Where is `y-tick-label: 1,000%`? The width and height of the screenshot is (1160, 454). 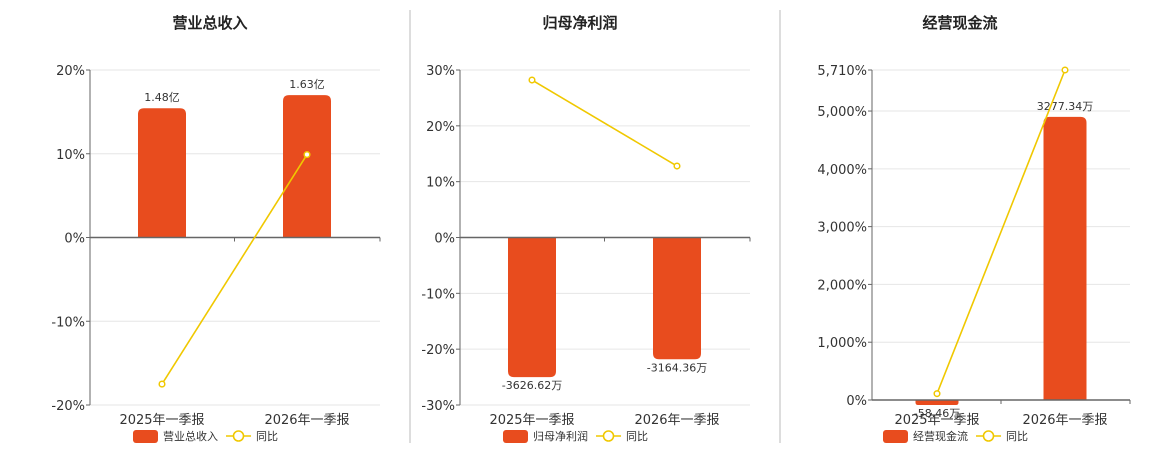 y-tick-label: 1,000% is located at coordinates (842, 343).